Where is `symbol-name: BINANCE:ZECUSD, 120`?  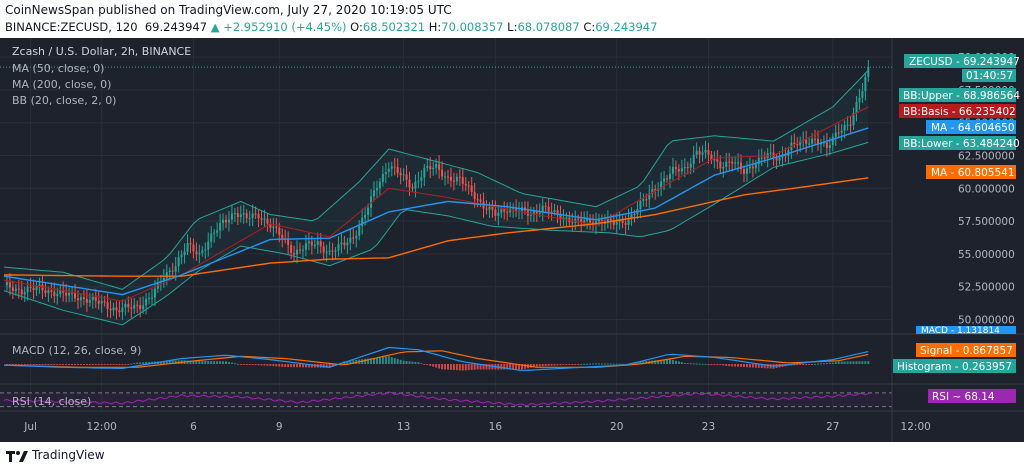 symbol-name: BINANCE:ZECUSD, 120 is located at coordinates (71, 27).